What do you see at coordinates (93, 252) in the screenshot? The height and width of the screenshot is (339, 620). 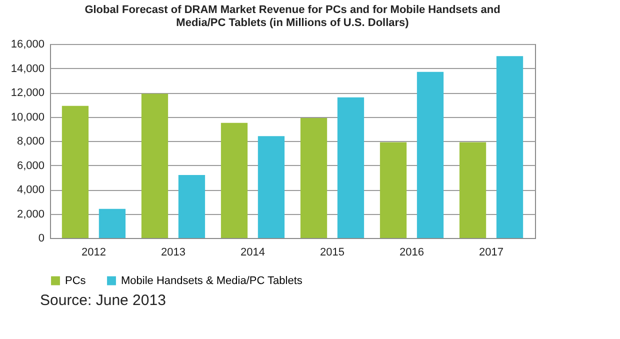 I see `x-tick-label: 2012` at bounding box center [93, 252].